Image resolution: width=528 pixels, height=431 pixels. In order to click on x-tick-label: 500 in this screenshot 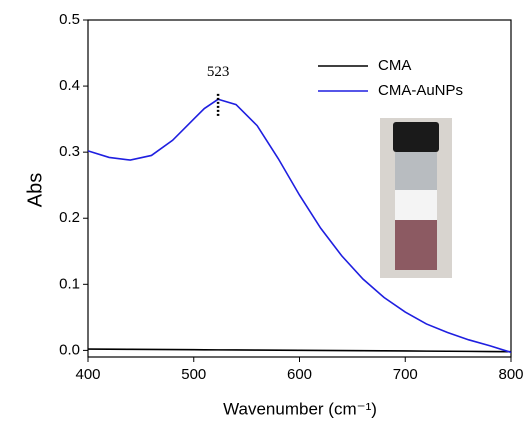, I will do `click(193, 374)`.